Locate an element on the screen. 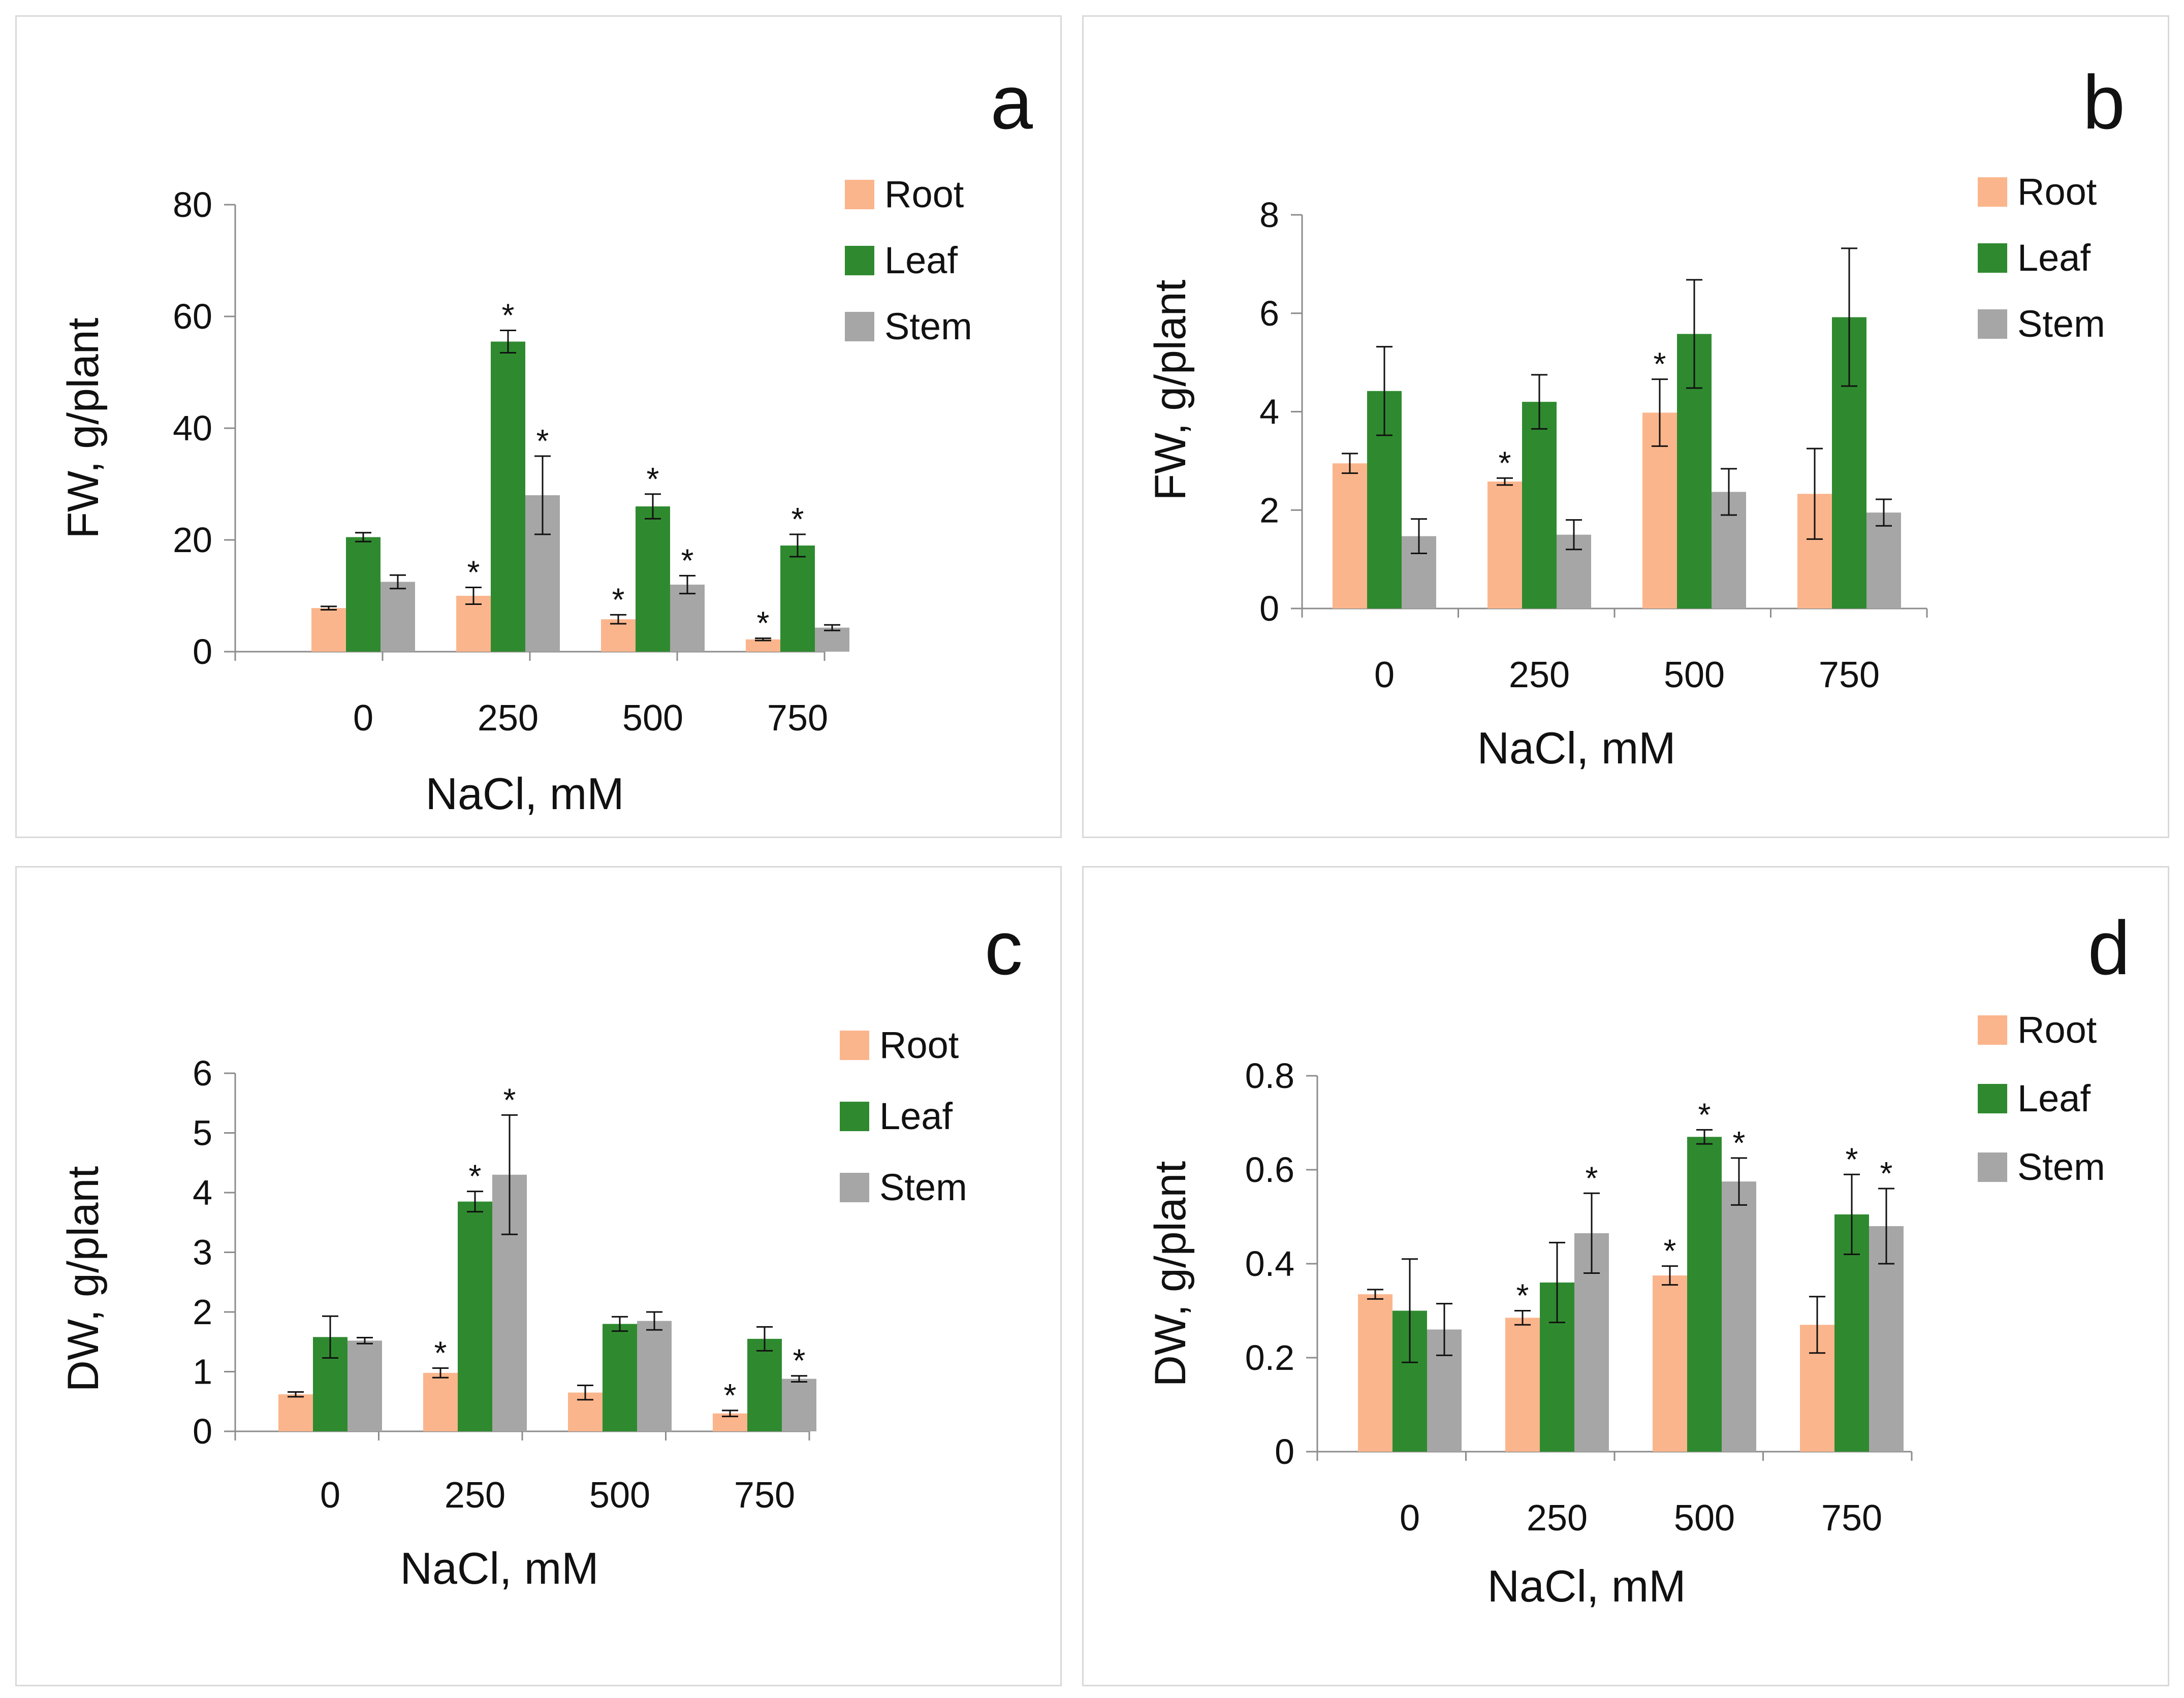  panel-label: b is located at coordinates (2104, 102).